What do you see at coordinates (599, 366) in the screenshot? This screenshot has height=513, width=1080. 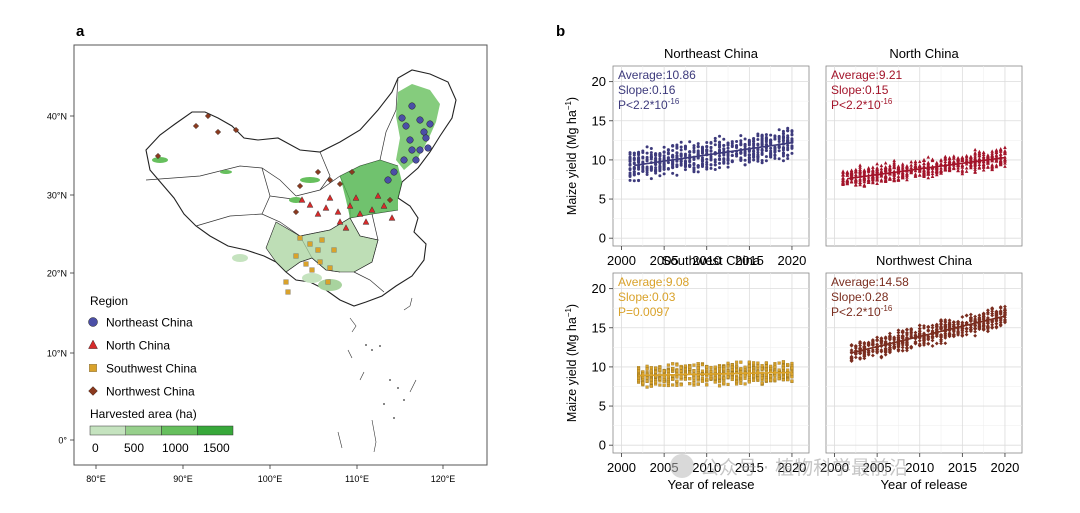 I see `y-tick-label: 10` at bounding box center [599, 366].